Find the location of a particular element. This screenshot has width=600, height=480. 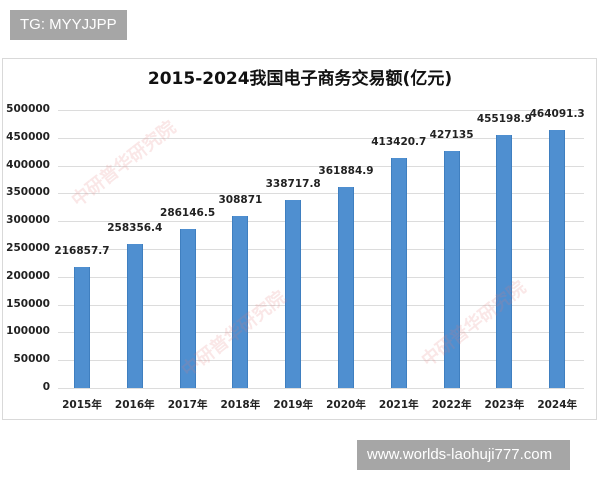

bar-2024 is located at coordinates (557, 258).